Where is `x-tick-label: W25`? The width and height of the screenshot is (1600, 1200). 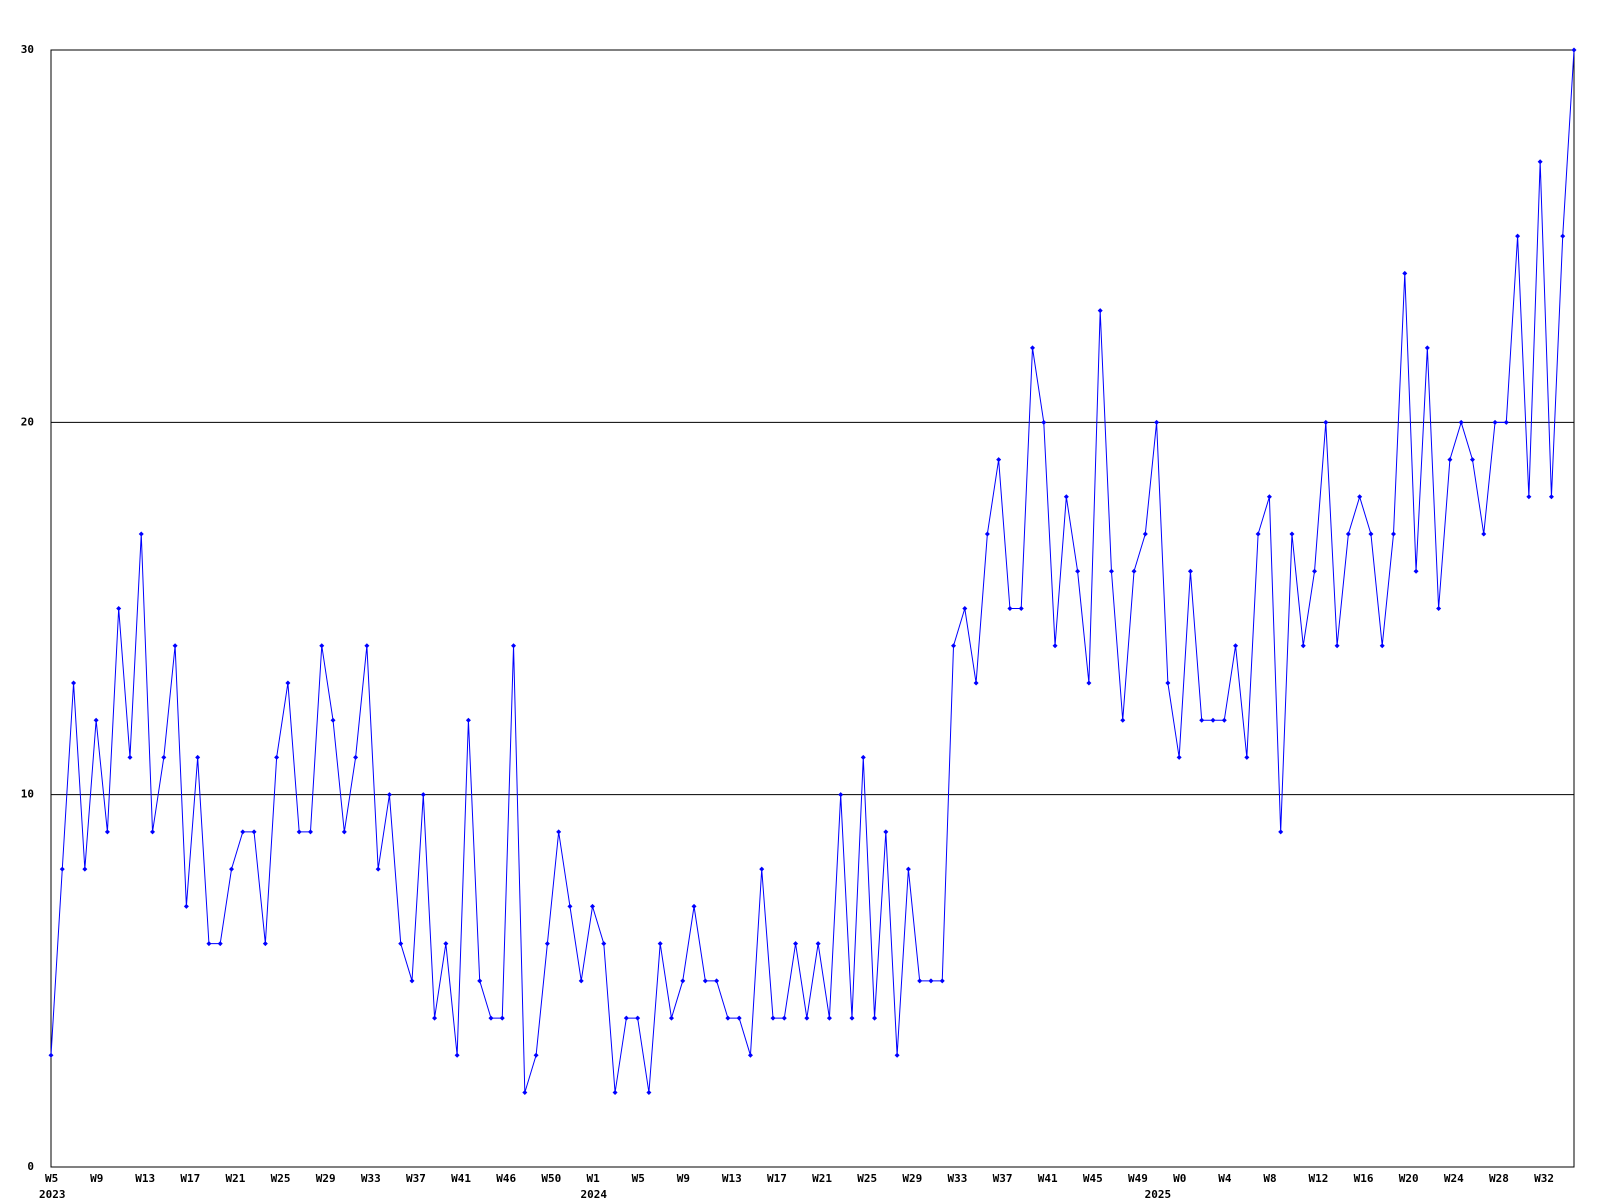
x-tick-label: W25 is located at coordinates (867, 1178).